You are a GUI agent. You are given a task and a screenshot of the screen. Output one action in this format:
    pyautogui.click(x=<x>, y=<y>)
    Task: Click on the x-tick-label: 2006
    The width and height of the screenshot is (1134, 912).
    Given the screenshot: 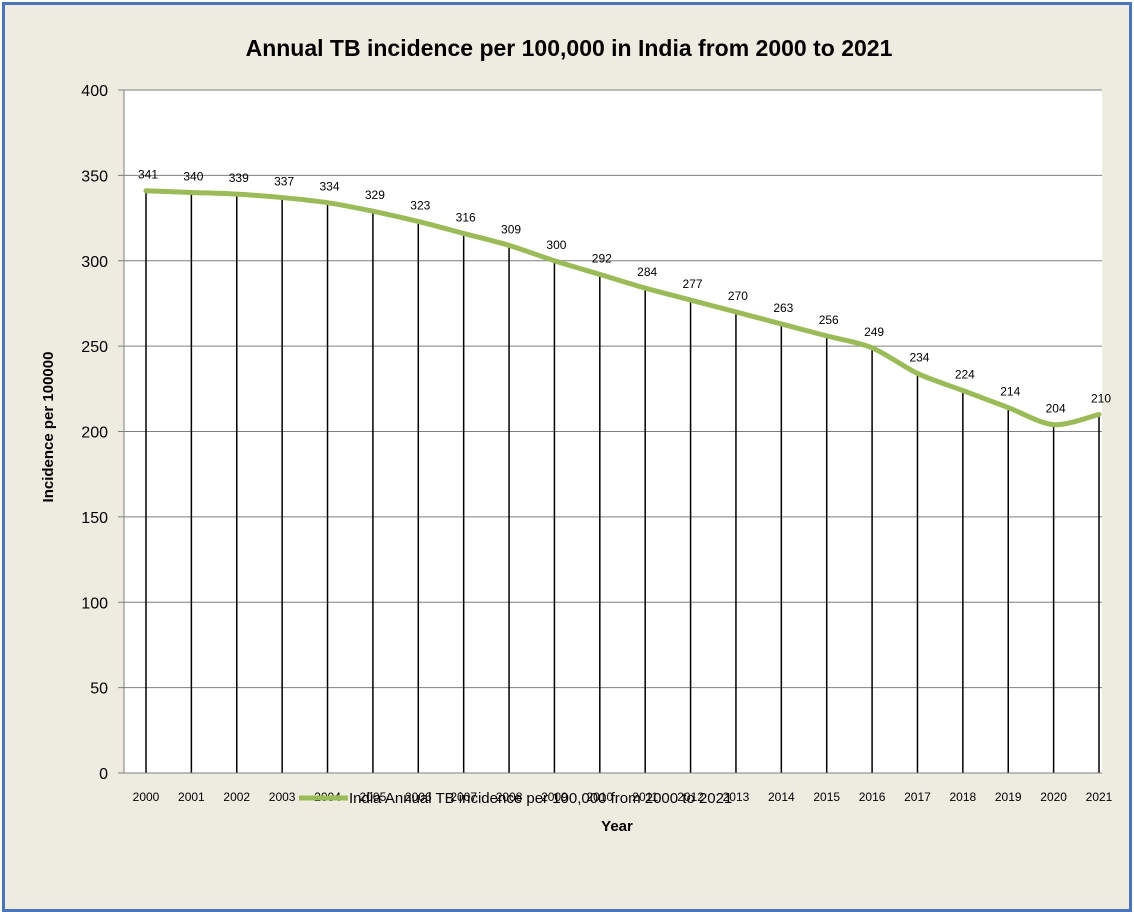 What is the action you would take?
    pyautogui.click(x=418, y=797)
    